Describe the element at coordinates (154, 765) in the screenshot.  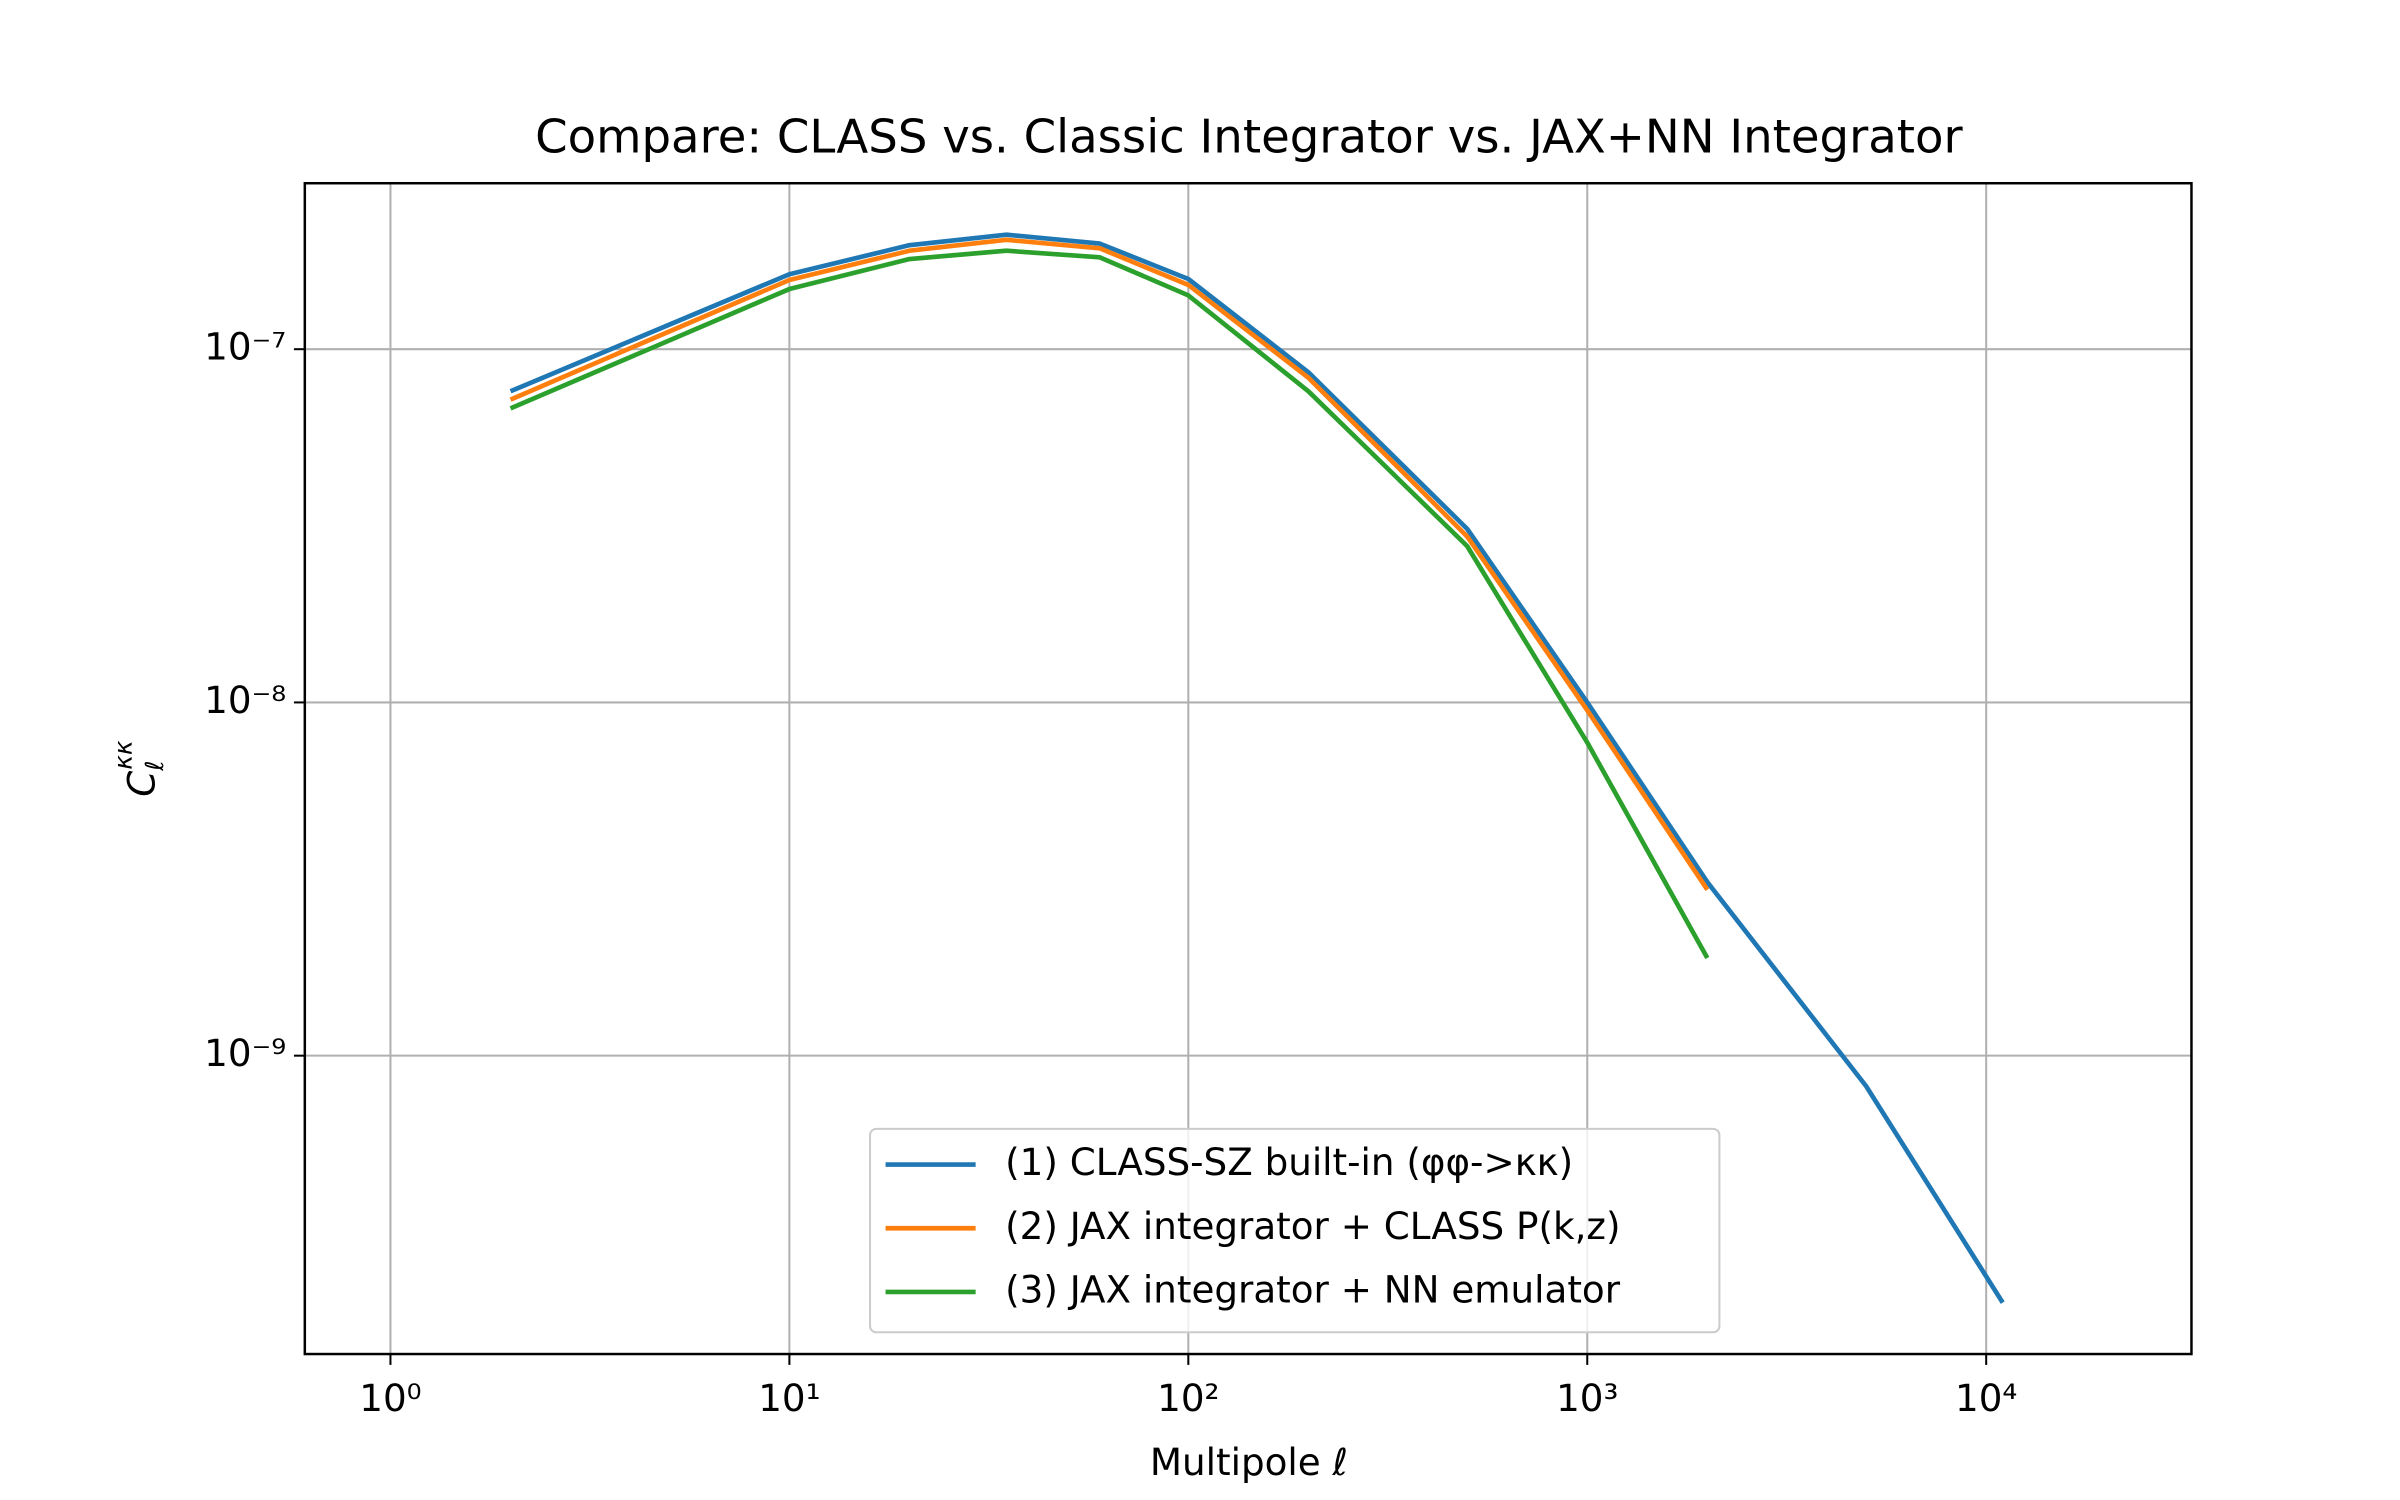
I see `y-label-sub: ℓ` at that location.